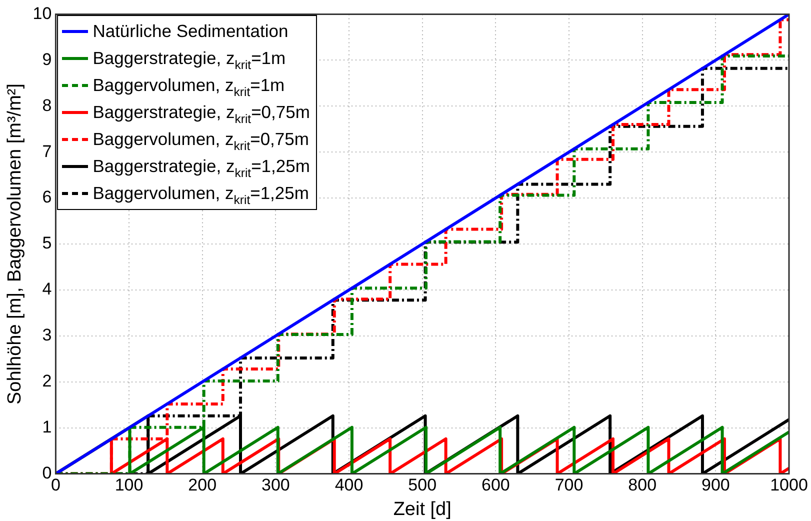 This screenshot has height=521, width=811. What do you see at coordinates (495, 485) in the screenshot?
I see `x-tick-label: 600` at bounding box center [495, 485].